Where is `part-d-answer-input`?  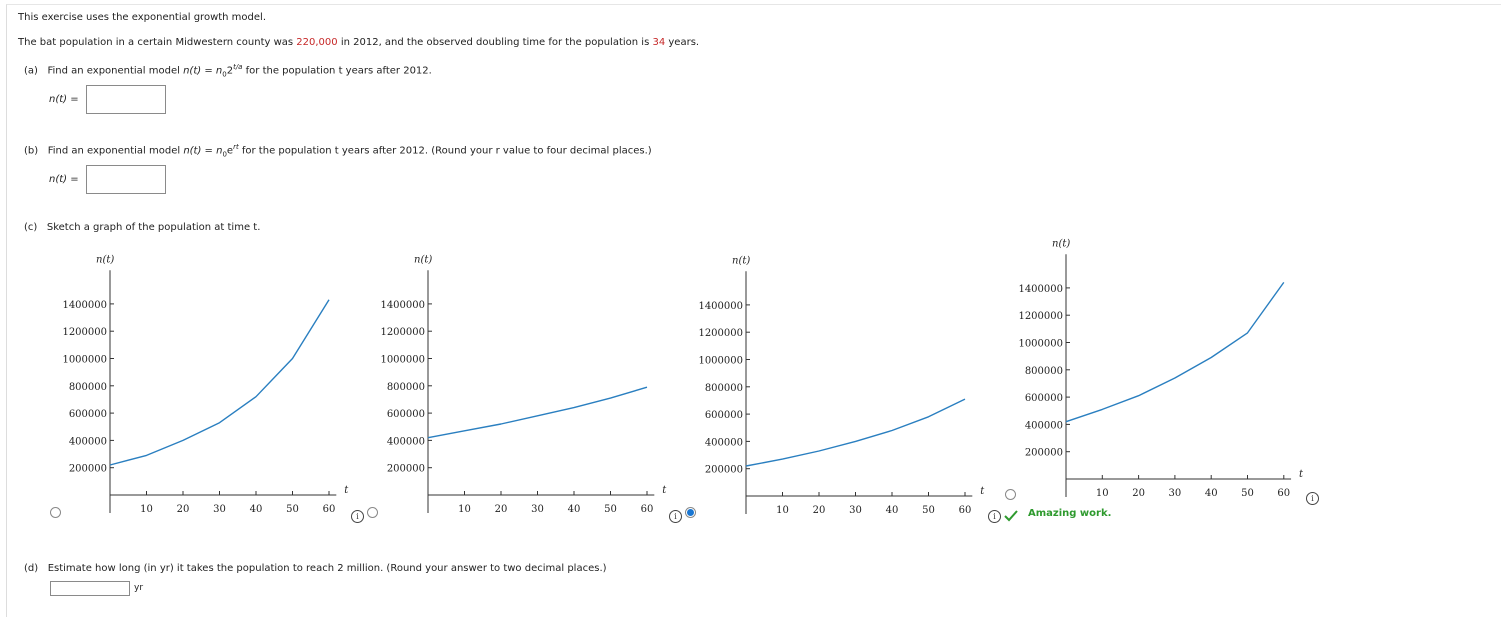
part-d-answer-input is located at coordinates (90, 588).